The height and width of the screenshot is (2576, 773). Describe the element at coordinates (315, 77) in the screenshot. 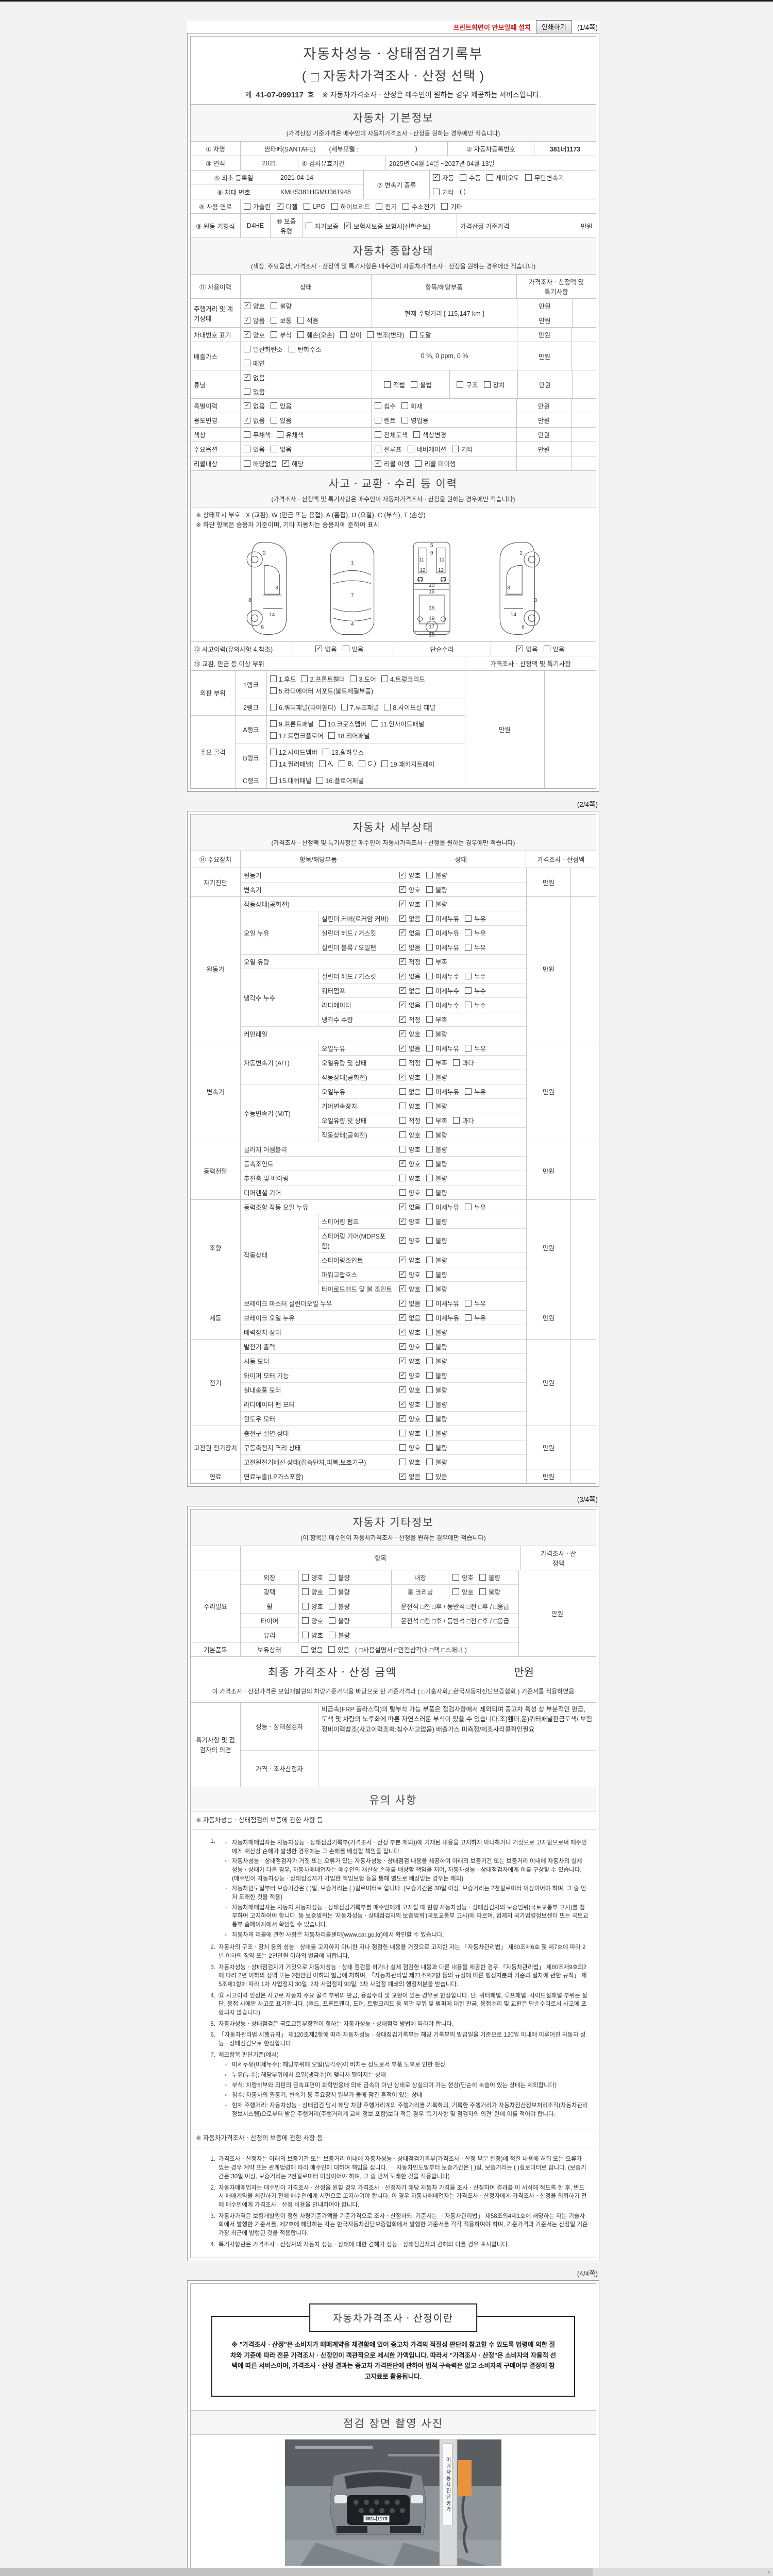

I see `checkbox-valuation-select` at that location.